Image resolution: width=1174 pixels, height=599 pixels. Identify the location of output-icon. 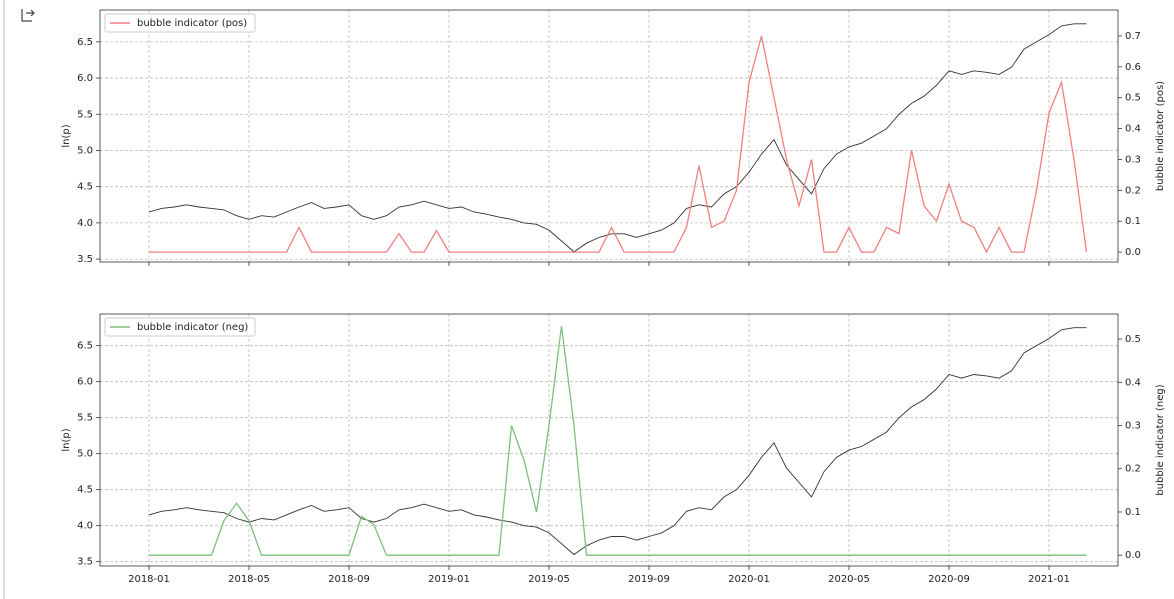
(28, 15).